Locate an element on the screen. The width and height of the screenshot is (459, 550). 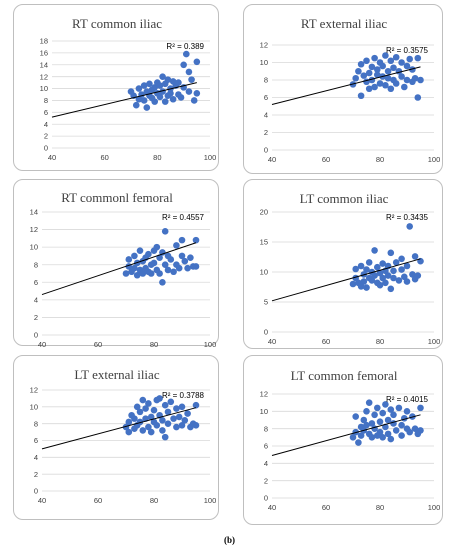
y-tick-label: 15 is located at coordinates (264, 242).